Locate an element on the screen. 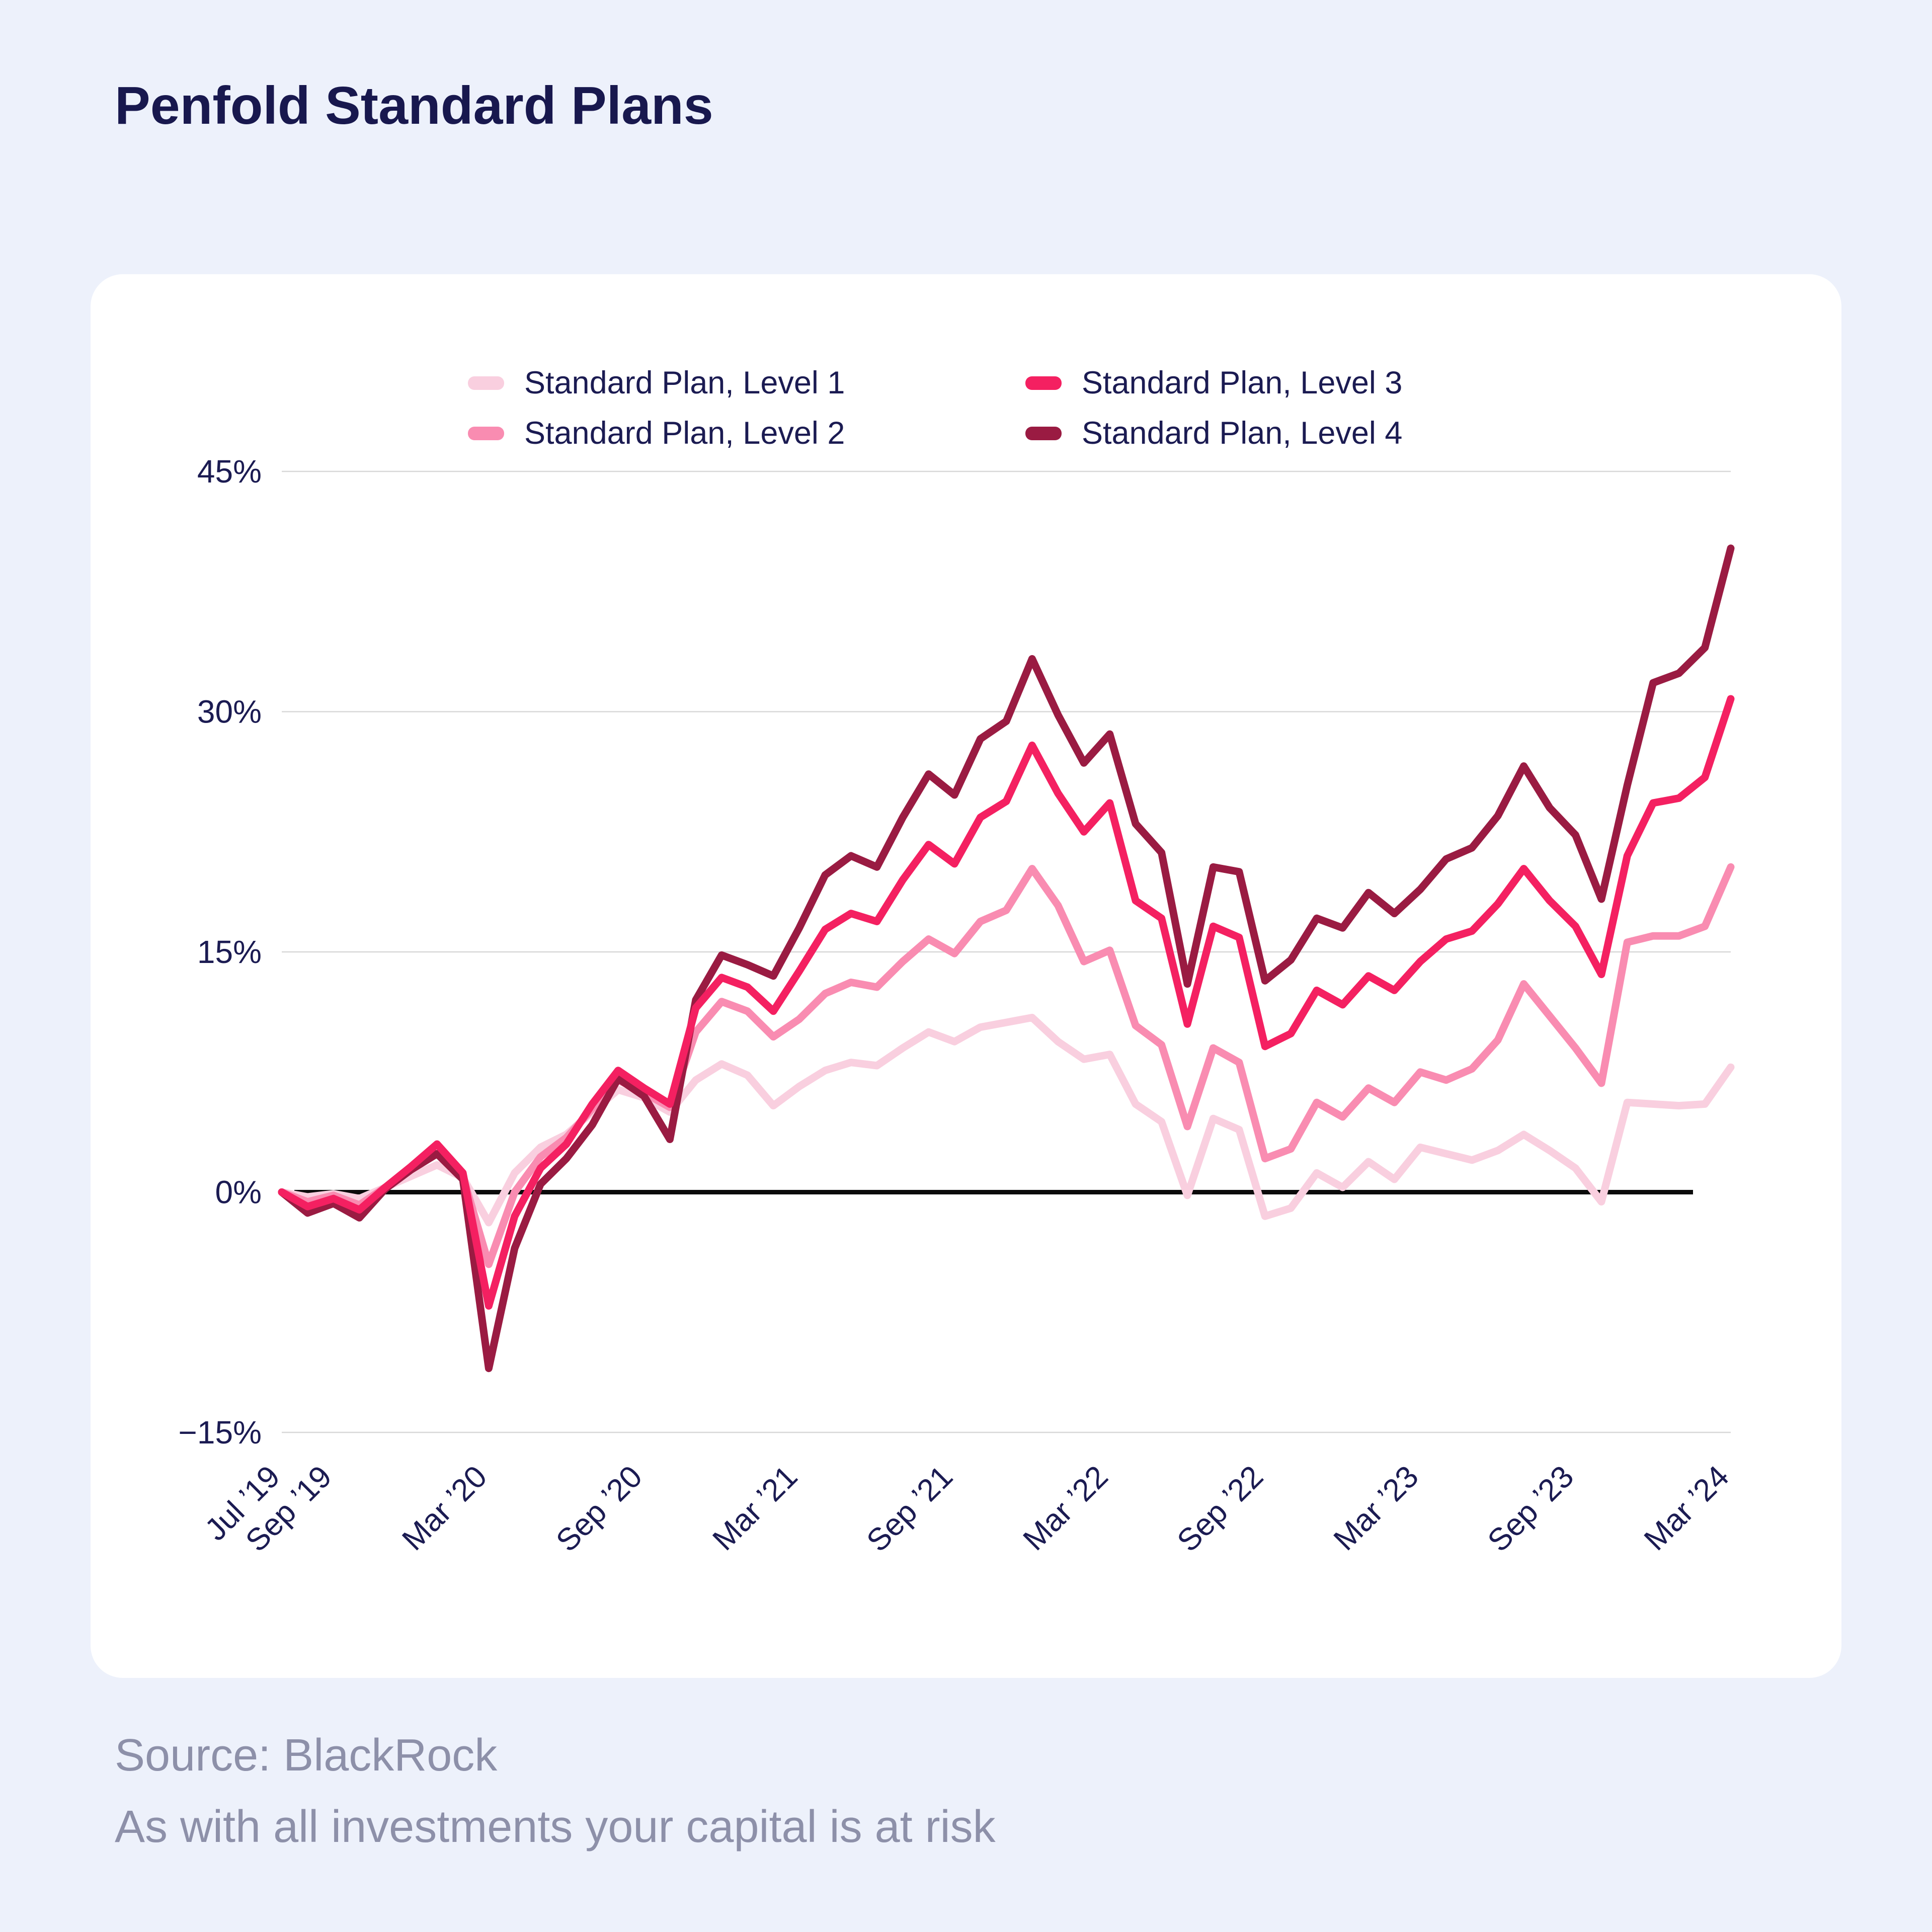 The width and height of the screenshot is (1932, 1932). y-tick-label: 45% is located at coordinates (229, 471).